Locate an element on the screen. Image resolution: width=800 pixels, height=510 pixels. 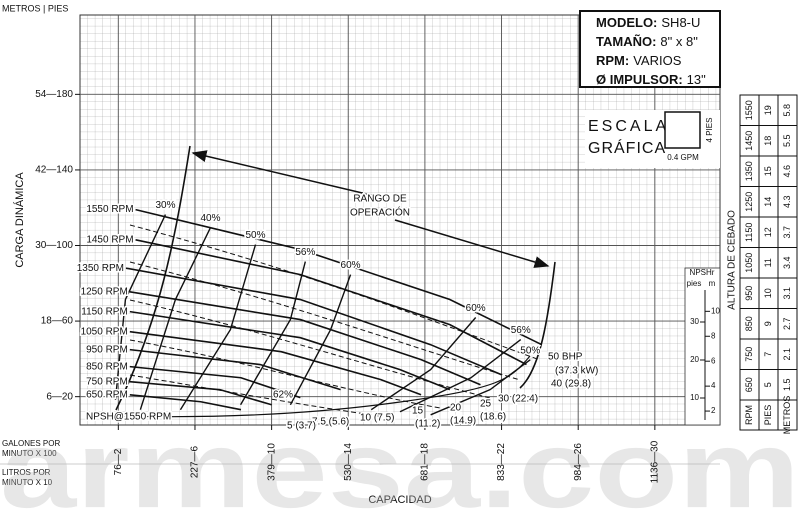
npshr-title: NPSHr is located at coordinates (702, 272).